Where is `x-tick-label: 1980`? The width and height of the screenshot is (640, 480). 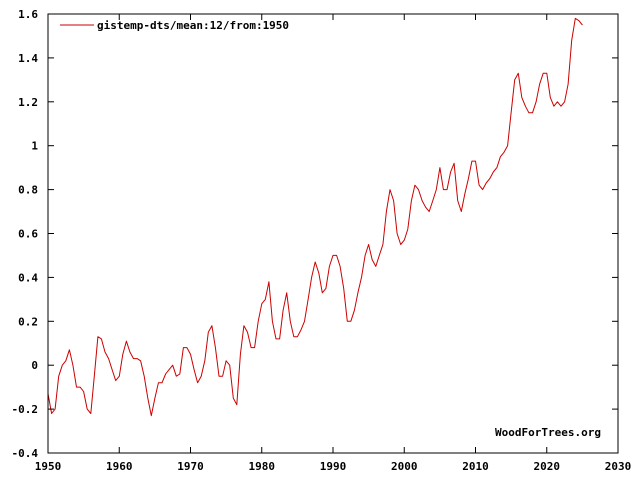
x-tick-label: 1980 is located at coordinates (262, 466).